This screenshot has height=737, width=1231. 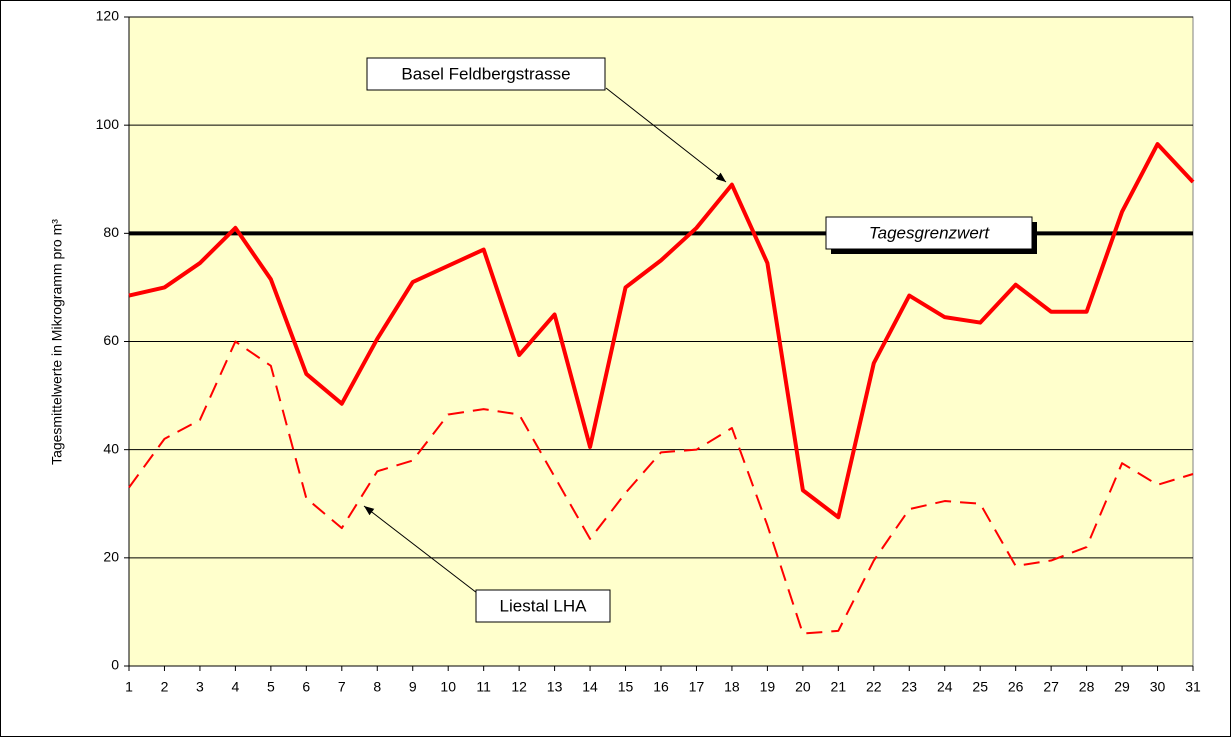 What do you see at coordinates (306, 687) in the screenshot?
I see `x-tick-label: 6` at bounding box center [306, 687].